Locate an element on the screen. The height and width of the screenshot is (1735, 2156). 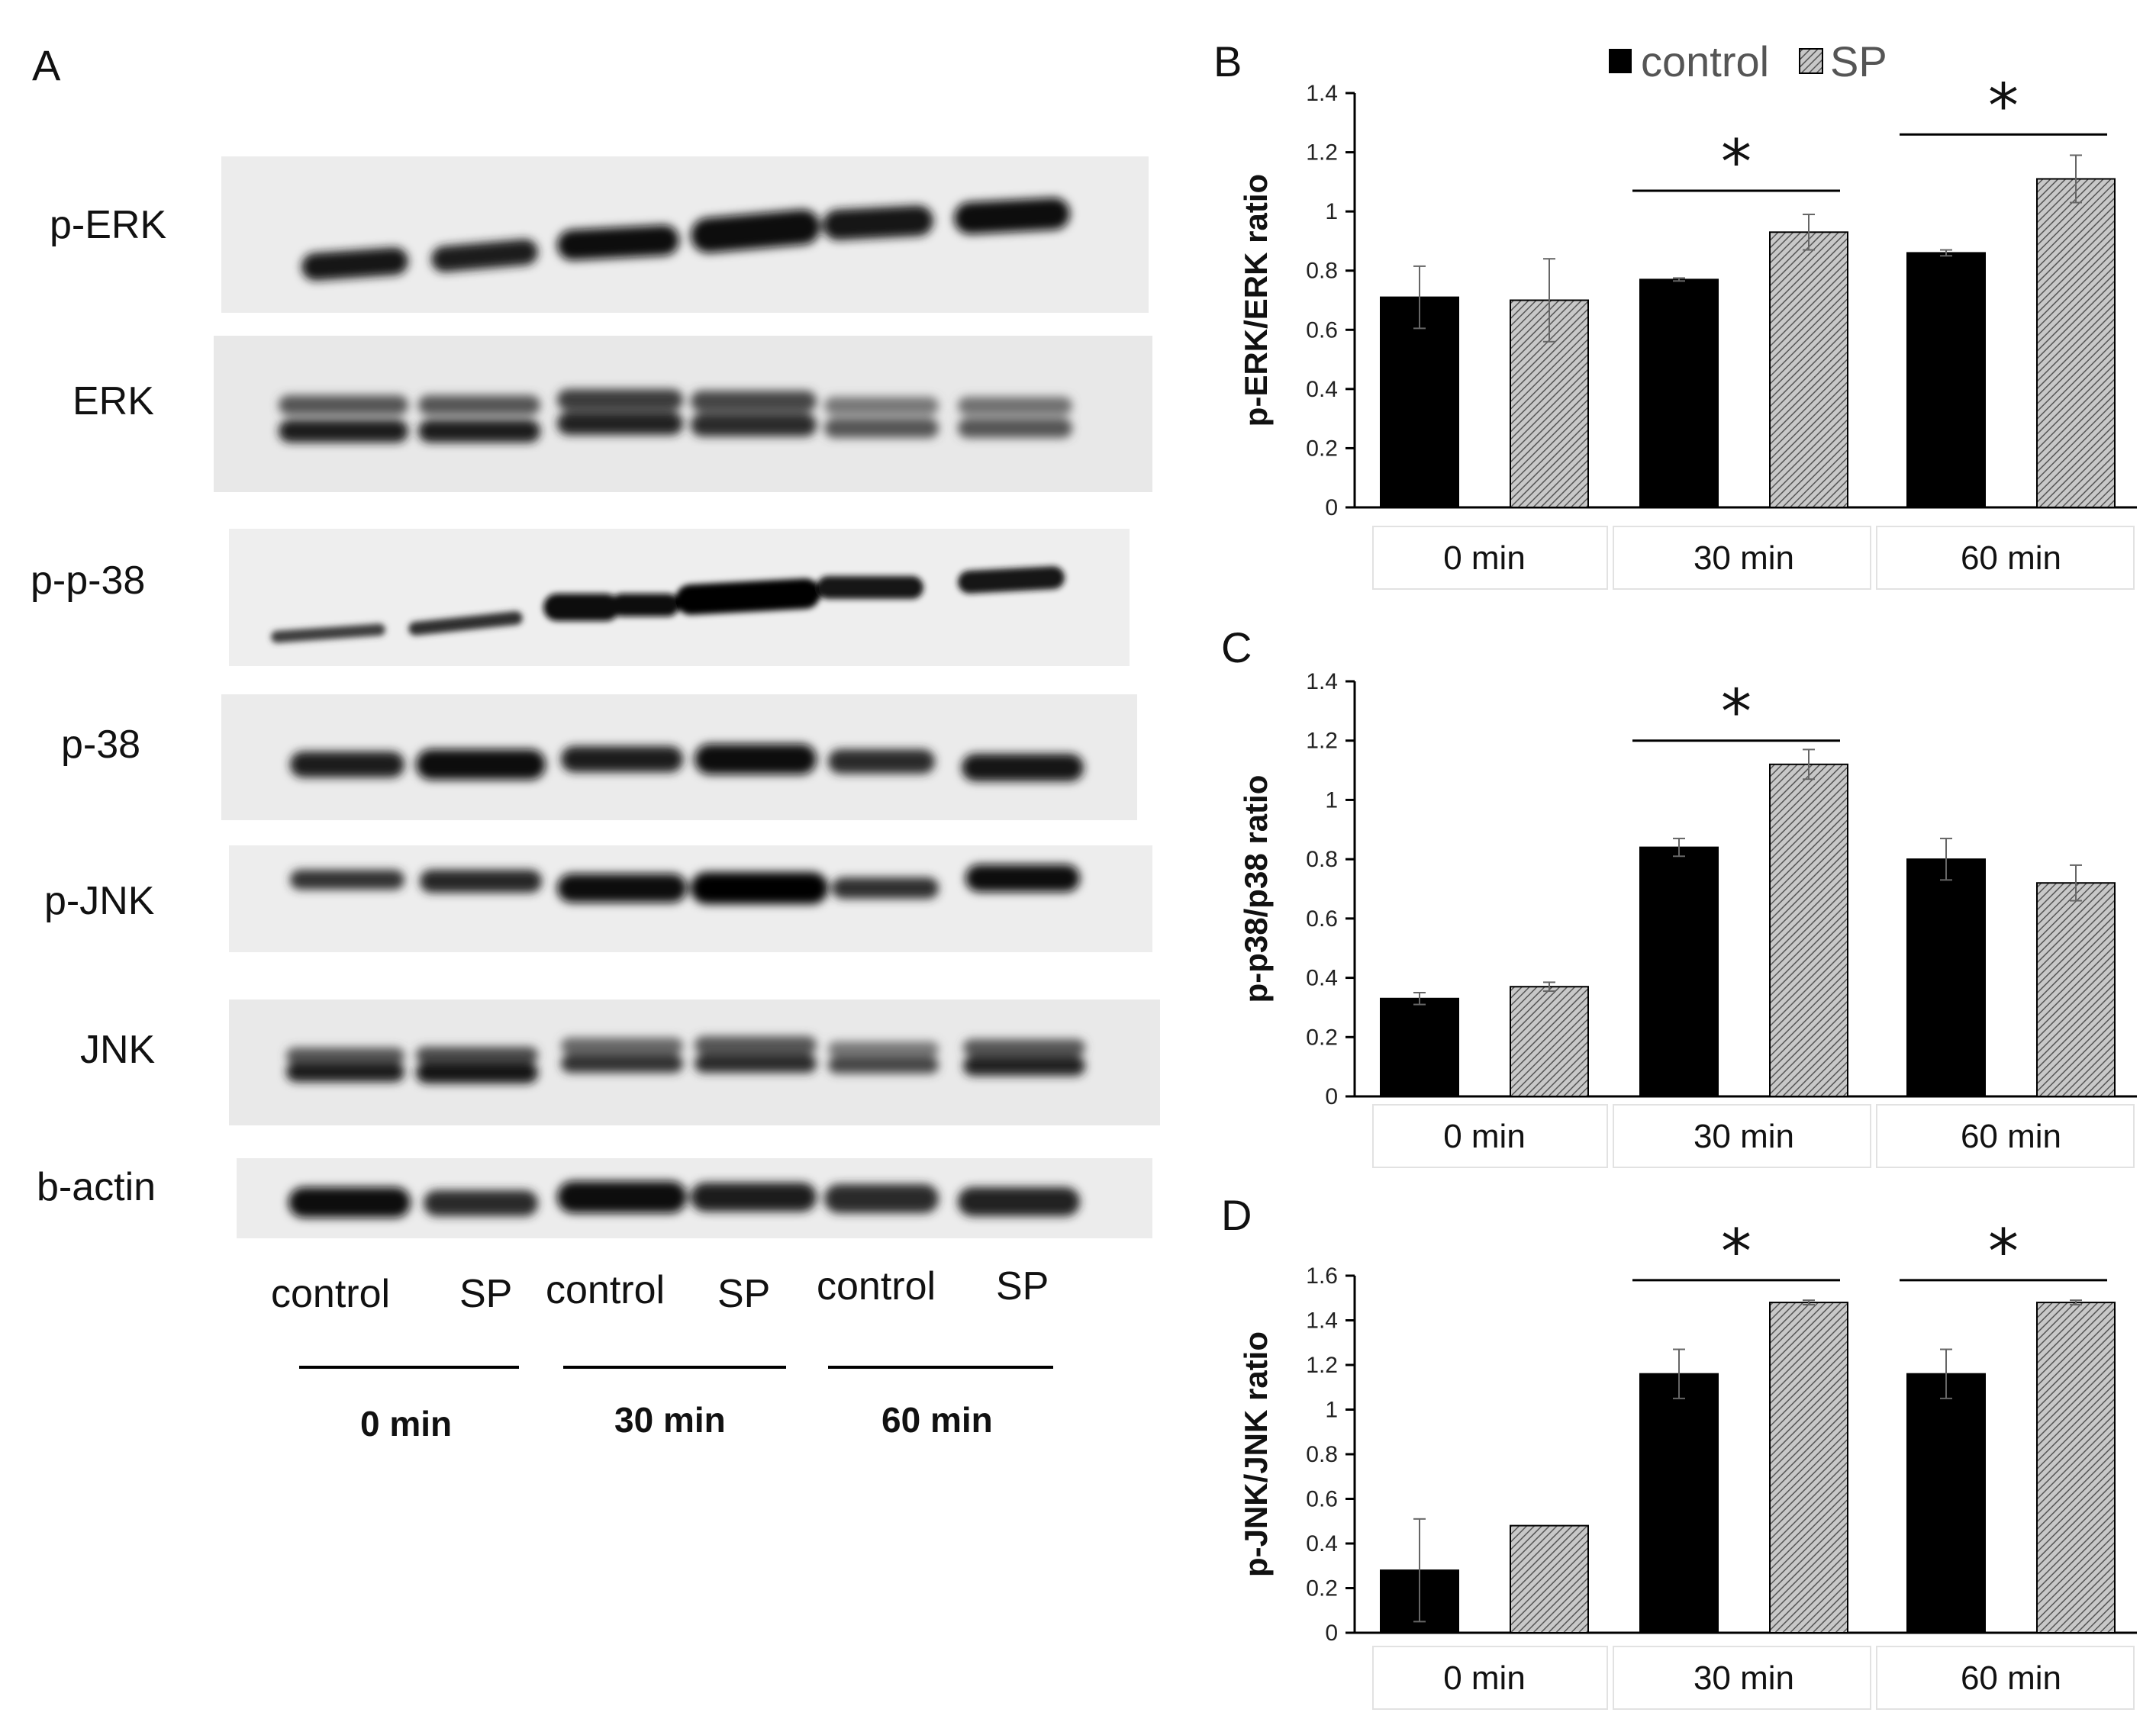
y-axis-label: p-ERK/ERK ratio is located at coordinates (1256, 300).